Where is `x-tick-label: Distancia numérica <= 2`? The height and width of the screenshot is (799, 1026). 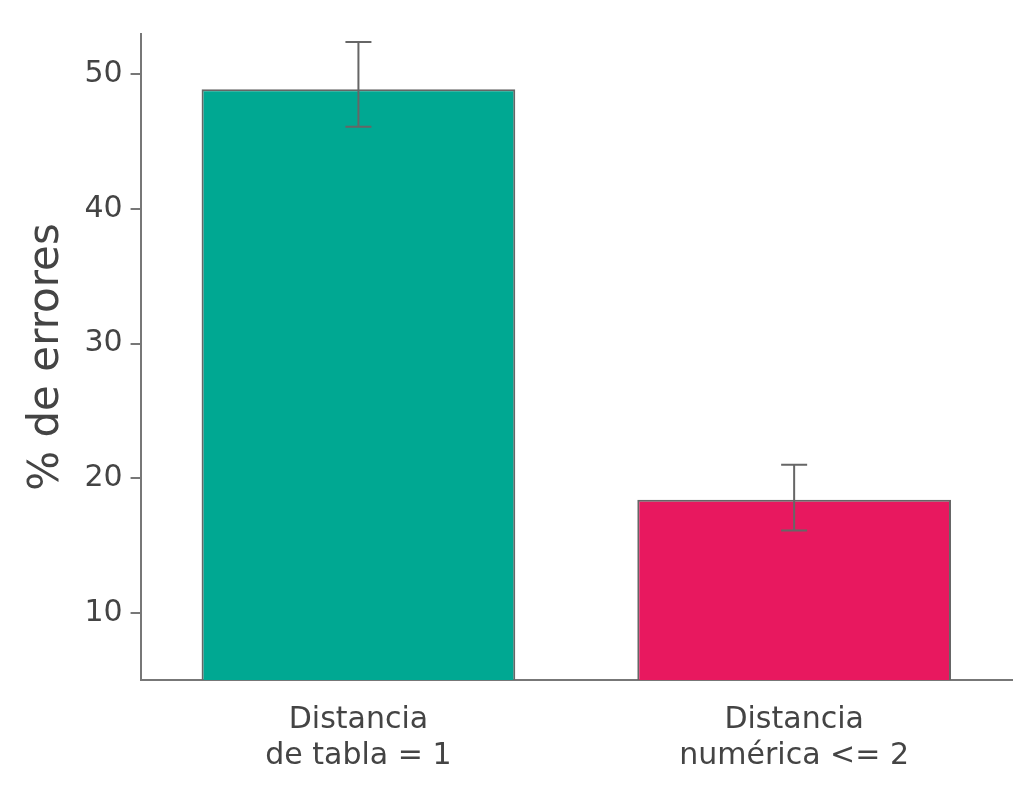
x-tick-label: Distancia numérica <= 2 is located at coordinates (794, 735).